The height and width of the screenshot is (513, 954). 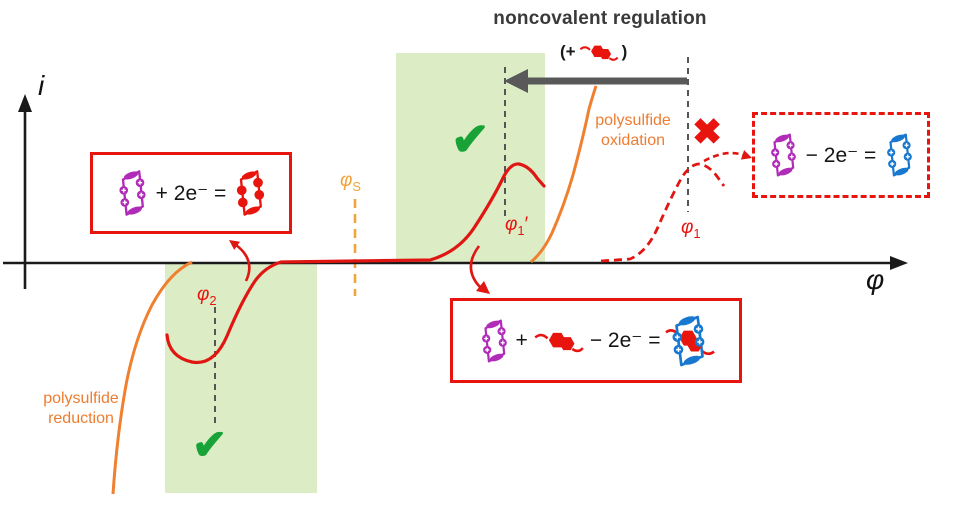 I want to click on arrow-to-reduction-box, so click(x=243, y=262).